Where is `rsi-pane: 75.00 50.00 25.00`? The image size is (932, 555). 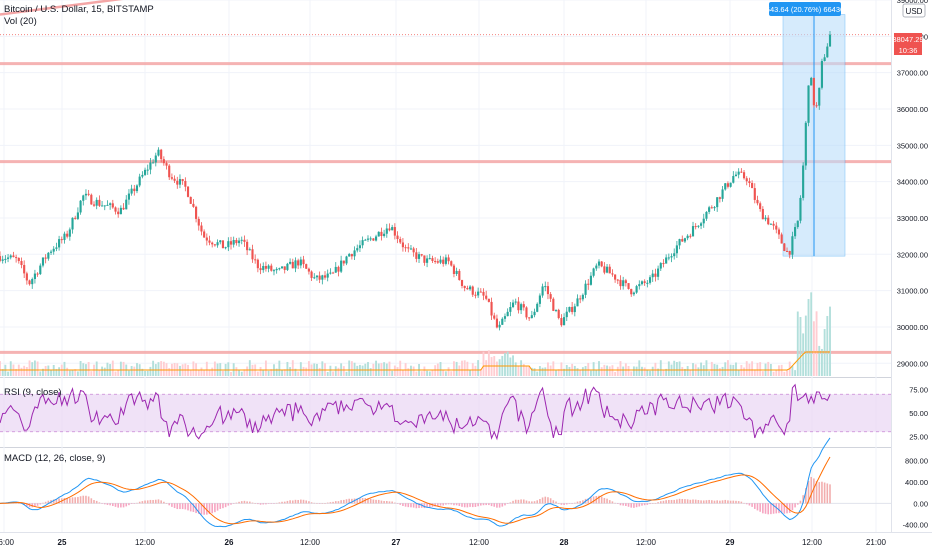 rsi-pane: 75.00 50.00 25.00 is located at coordinates (464, 412).